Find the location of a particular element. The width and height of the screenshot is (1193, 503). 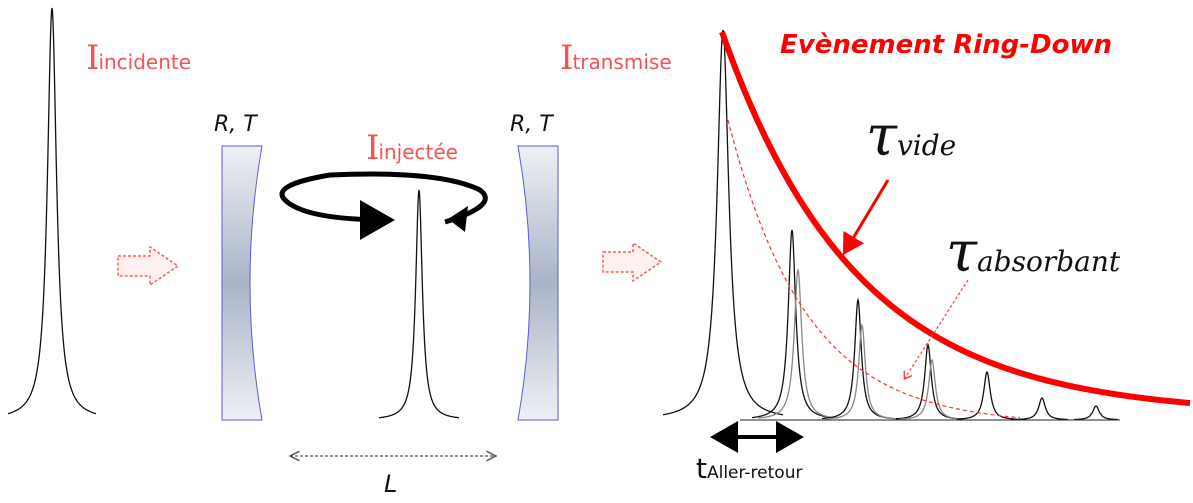

tau-absorbing-pointer is located at coordinates (937, 328).